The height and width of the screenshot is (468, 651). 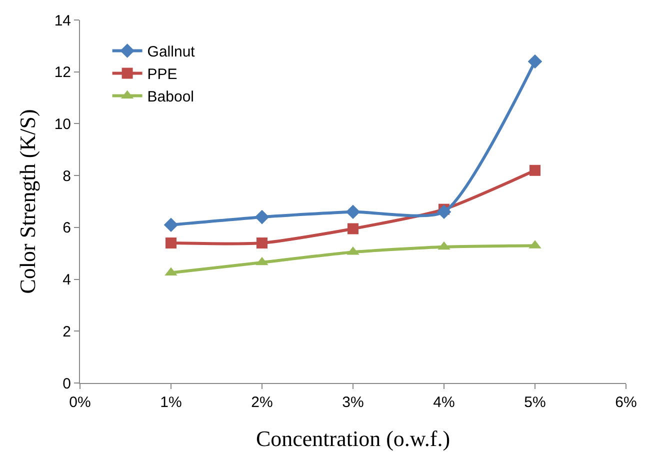 What do you see at coordinates (66, 228) in the screenshot?
I see `y-tick-label: 6` at bounding box center [66, 228].